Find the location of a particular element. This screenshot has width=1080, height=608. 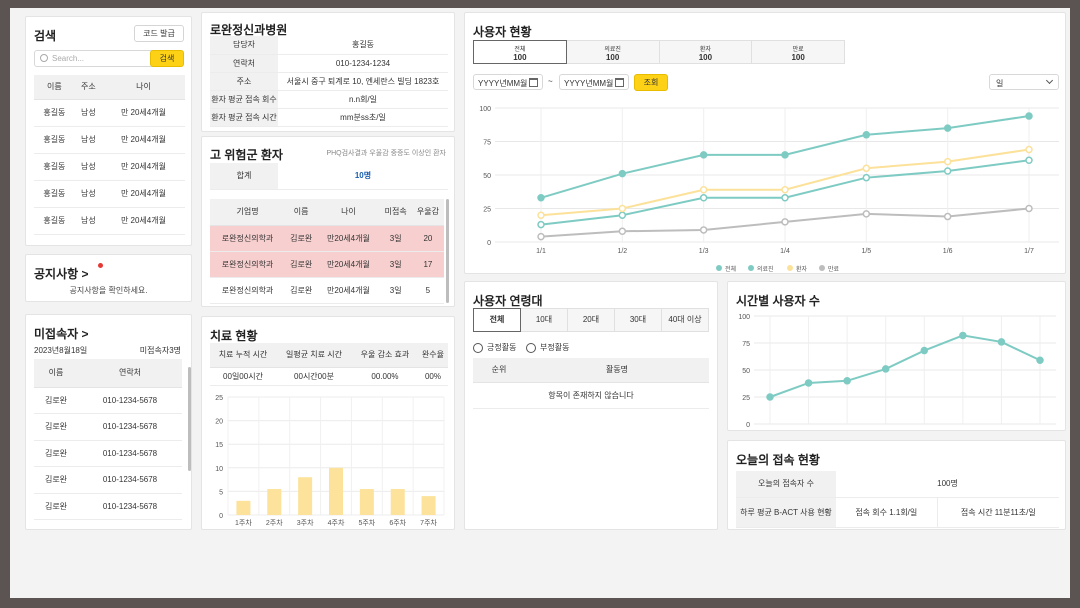

info-value: mm분ss초/일 is located at coordinates (363, 117).